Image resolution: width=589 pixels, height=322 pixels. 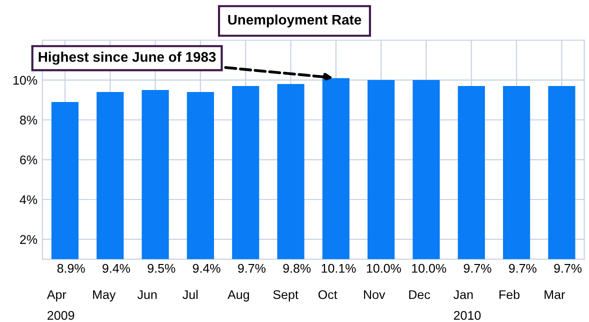 I want to click on x-tick-label: Sept, so click(x=285, y=296).